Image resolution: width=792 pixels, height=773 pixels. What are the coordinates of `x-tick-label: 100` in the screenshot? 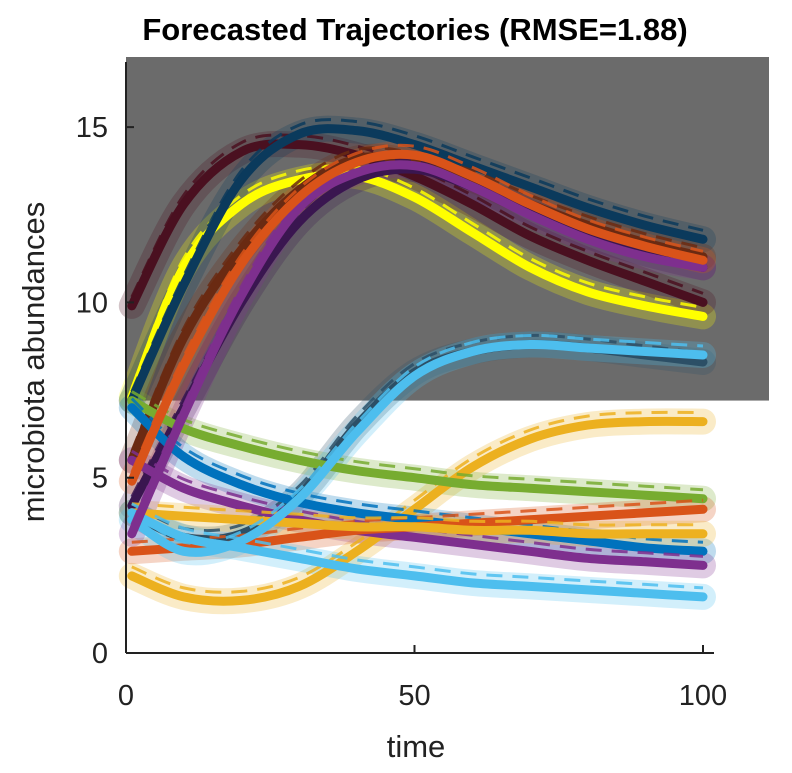 It's located at (703, 696).